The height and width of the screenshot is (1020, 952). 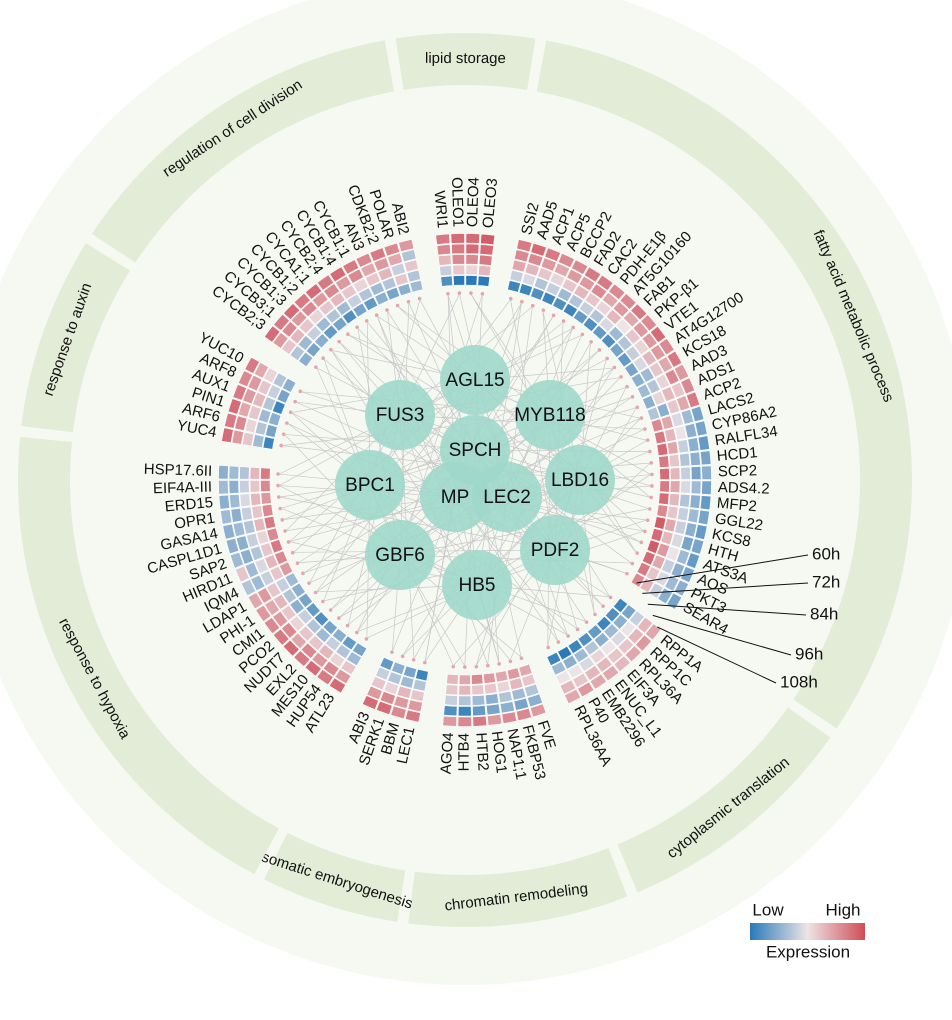 What do you see at coordinates (477, 585) in the screenshot?
I see `regulator-label: HB5` at bounding box center [477, 585].